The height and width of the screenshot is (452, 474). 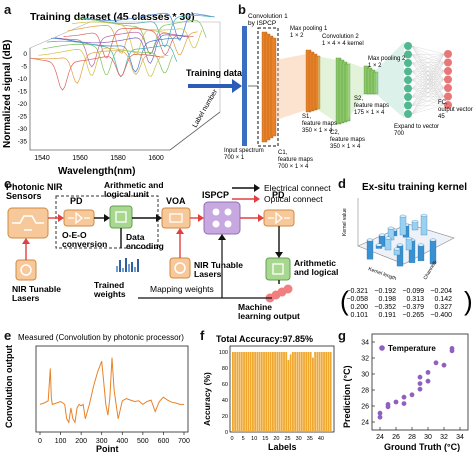 What do you see at coordinates (343, 91) in the screenshot?
I see `c2-feature-maps` at bounding box center [343, 91].